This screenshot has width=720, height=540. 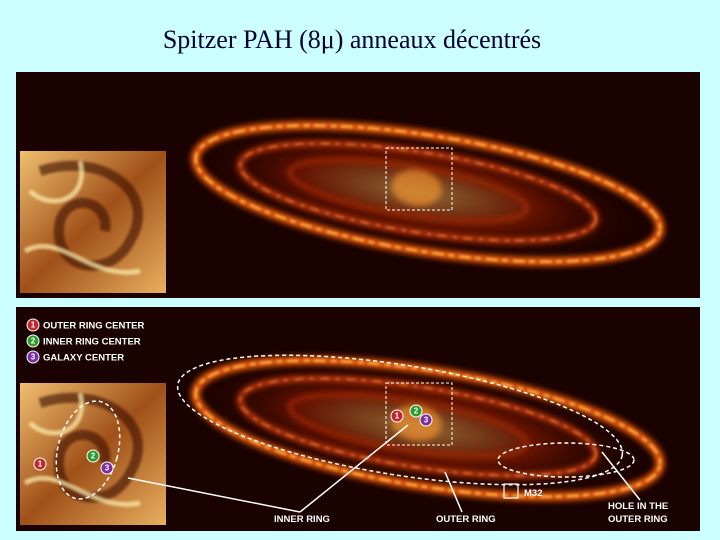 What do you see at coordinates (466, 519) in the screenshot?
I see `outer-ring-label: OUTER RING` at bounding box center [466, 519].